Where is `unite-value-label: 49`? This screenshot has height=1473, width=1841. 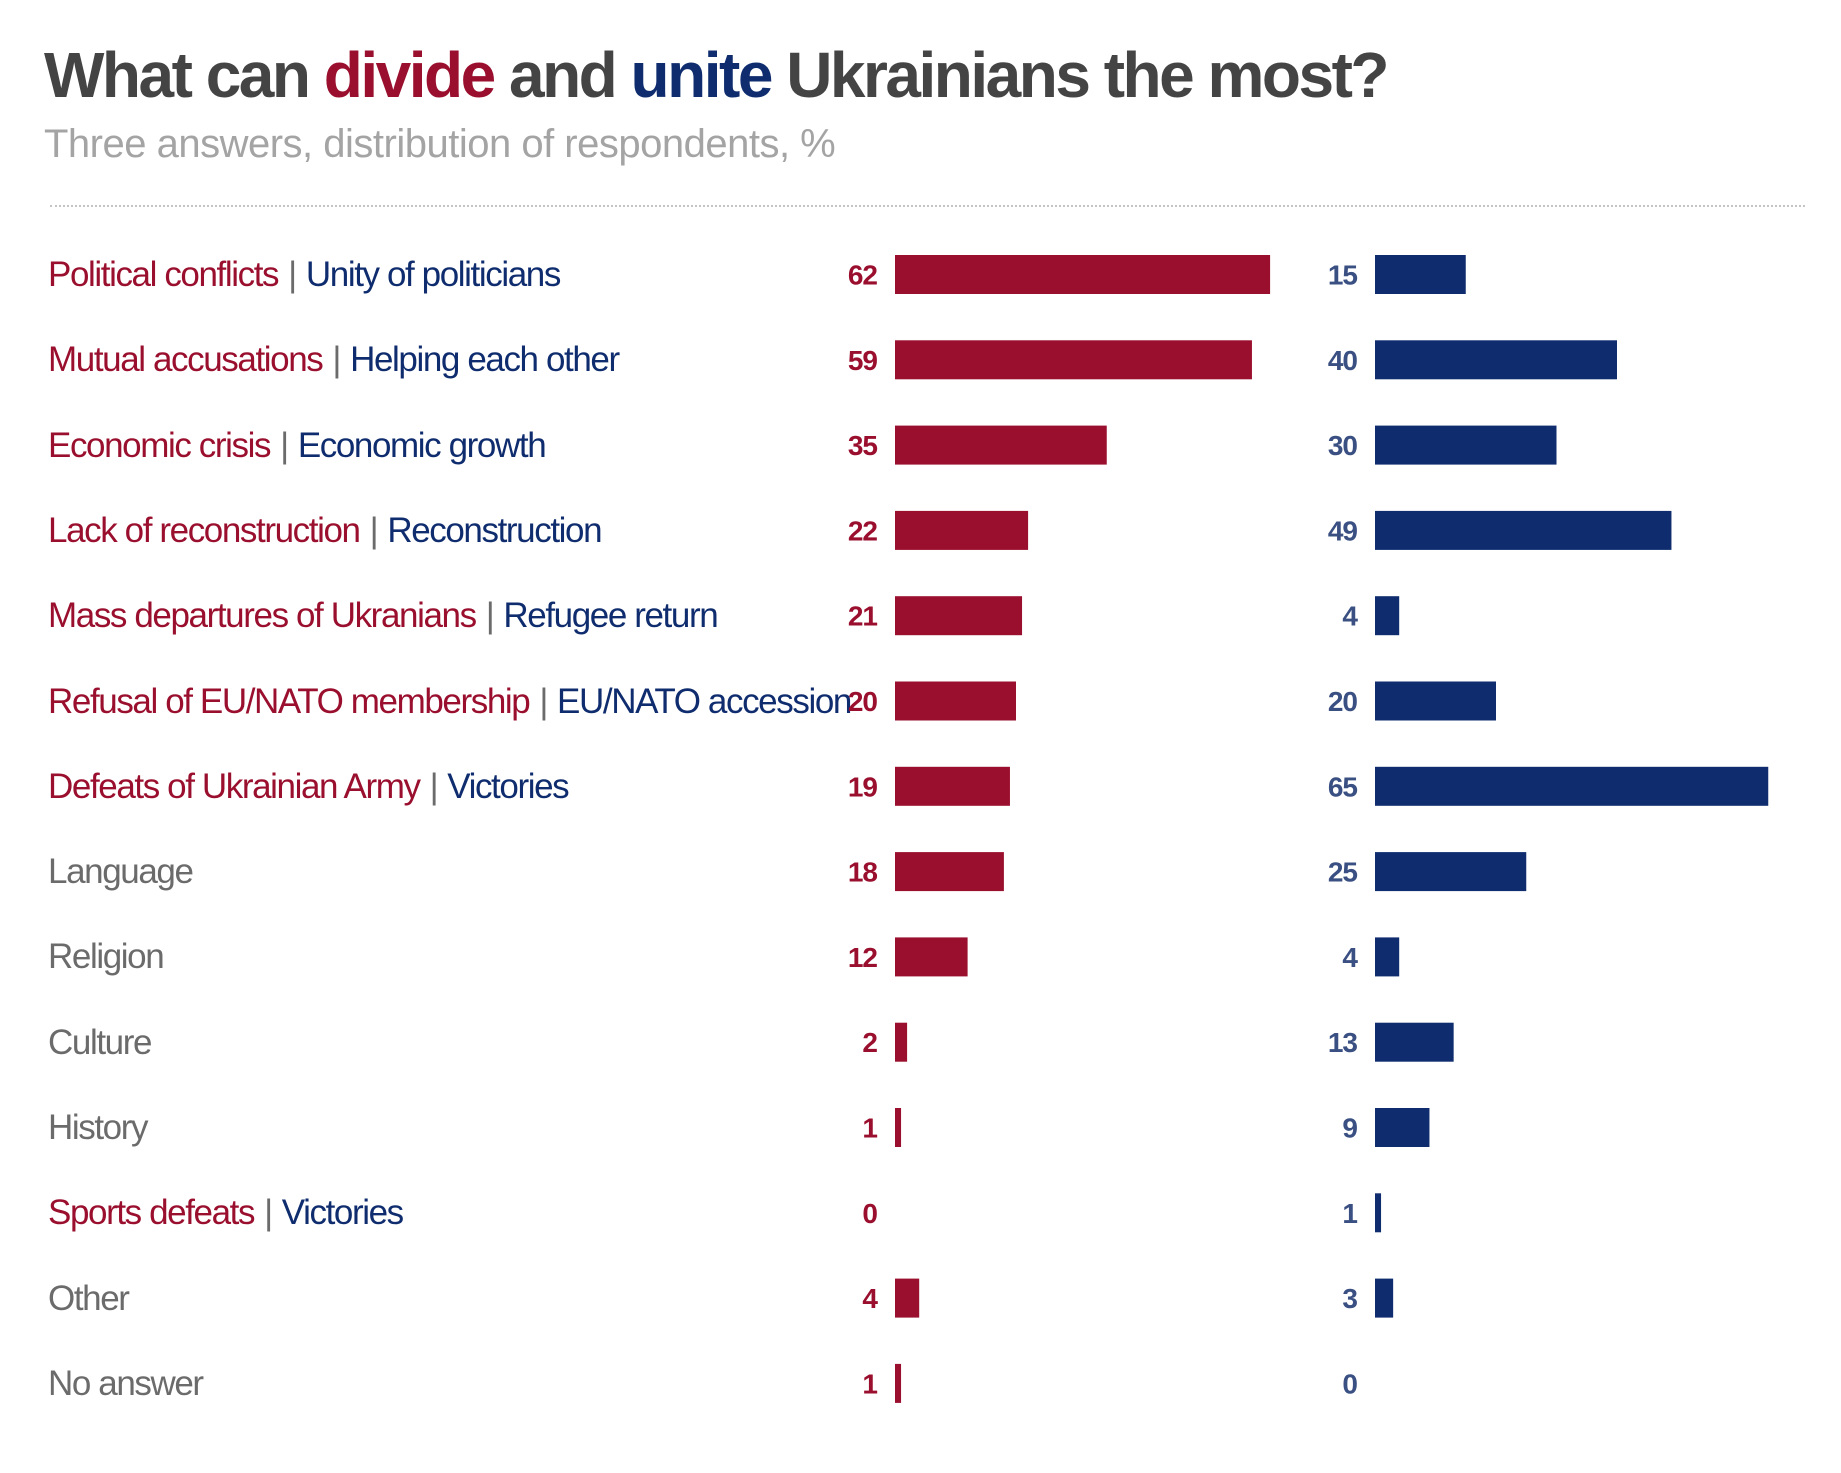 unite-value-label: 49 is located at coordinates (1343, 530).